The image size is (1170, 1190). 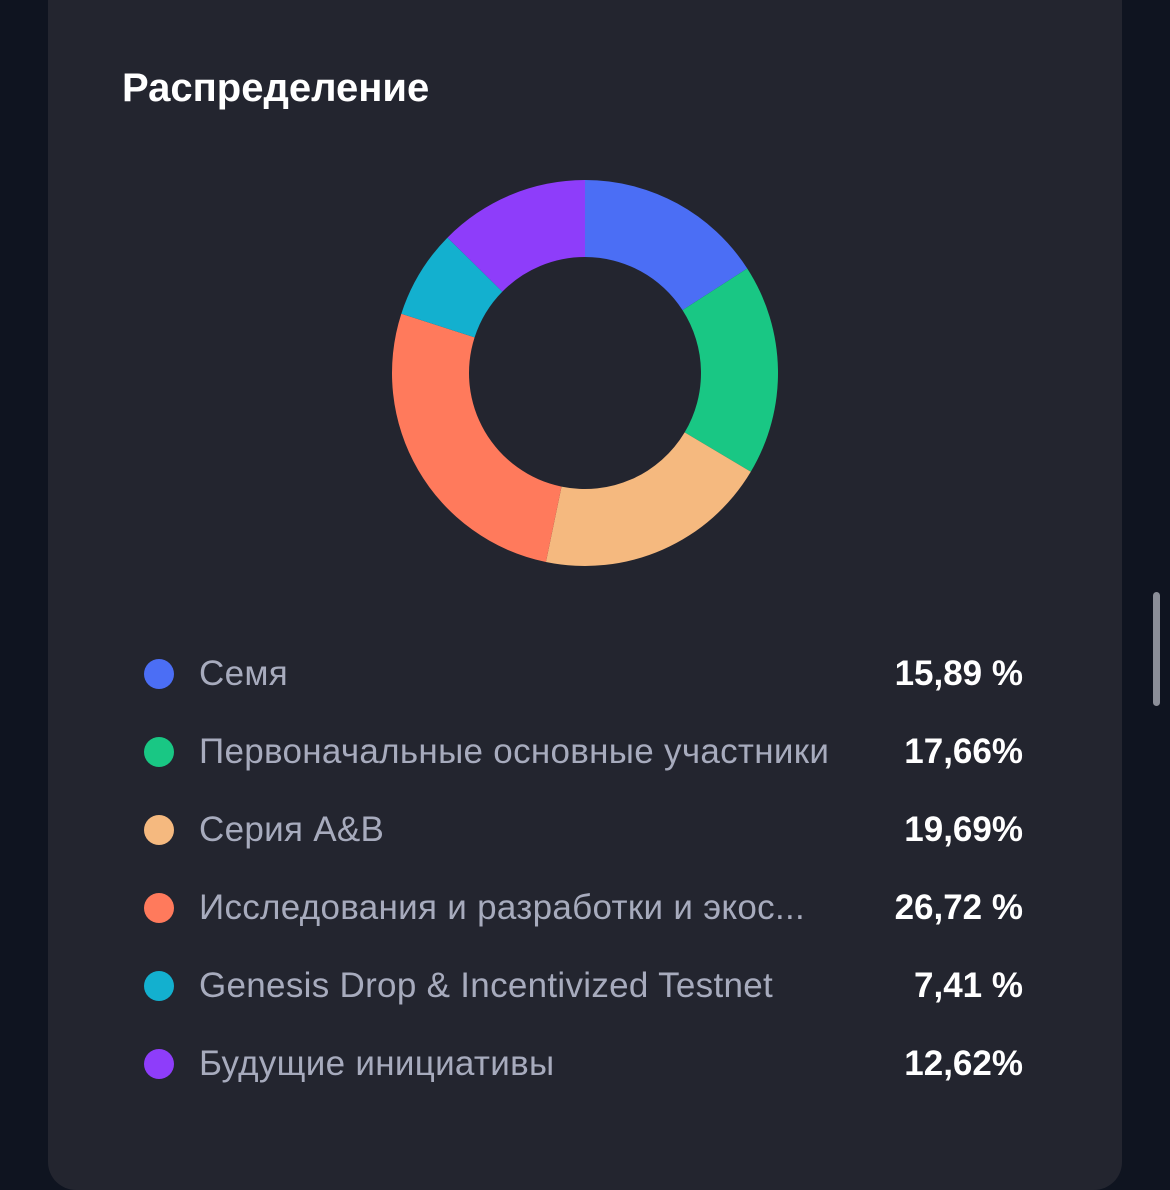 I want to click on legend-label: Семя, so click(x=243, y=673).